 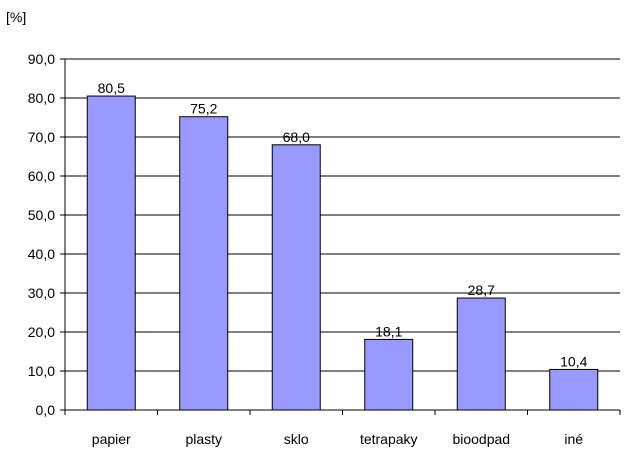 What do you see at coordinates (389, 374) in the screenshot?
I see `bar-tetrapaky` at bounding box center [389, 374].